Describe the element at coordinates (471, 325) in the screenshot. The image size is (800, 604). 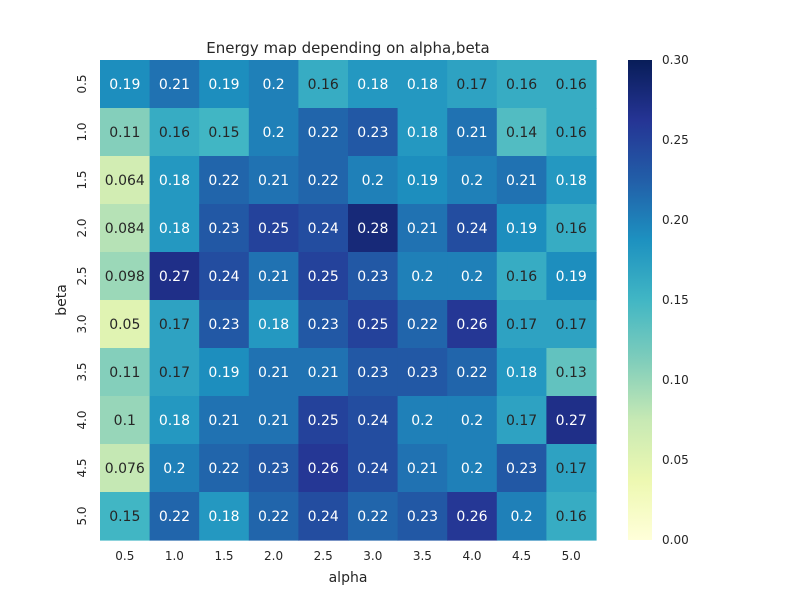
I see `cell-value-label: 0.26` at that location.